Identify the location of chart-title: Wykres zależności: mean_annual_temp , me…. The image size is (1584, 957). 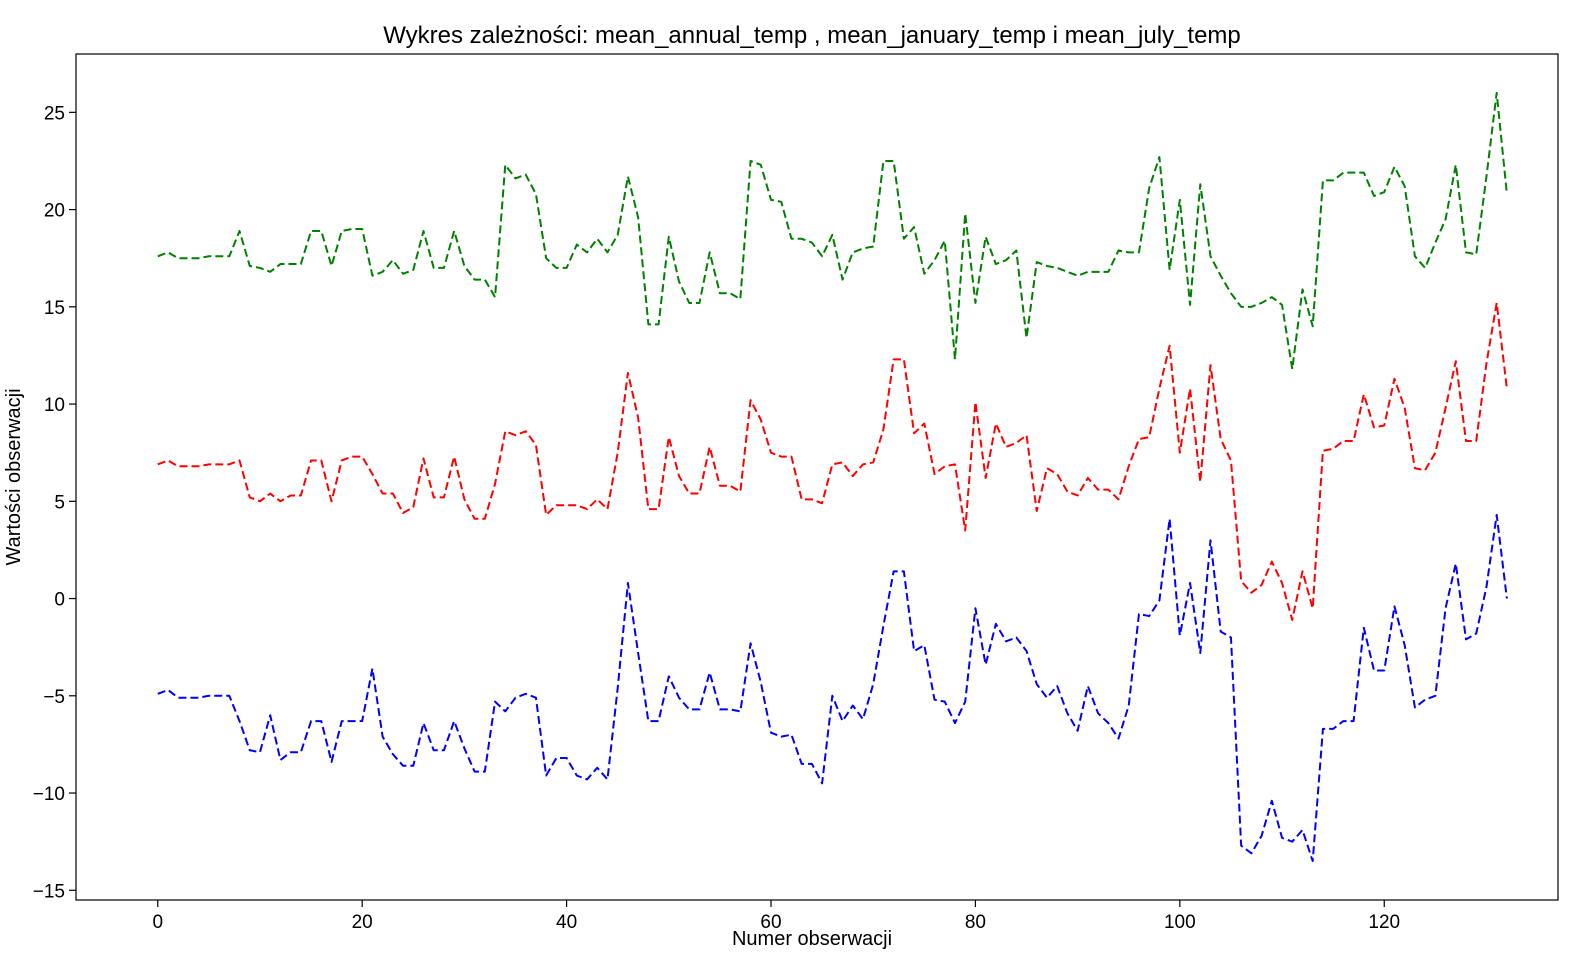
(812, 35).